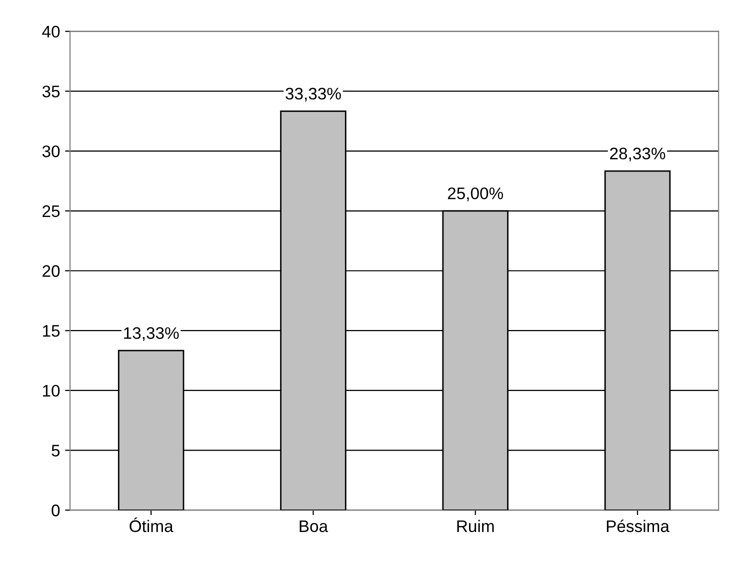 Image resolution: width=737 pixels, height=570 pixels. Describe the element at coordinates (476, 194) in the screenshot. I see `data-label: 25,00%` at that location.